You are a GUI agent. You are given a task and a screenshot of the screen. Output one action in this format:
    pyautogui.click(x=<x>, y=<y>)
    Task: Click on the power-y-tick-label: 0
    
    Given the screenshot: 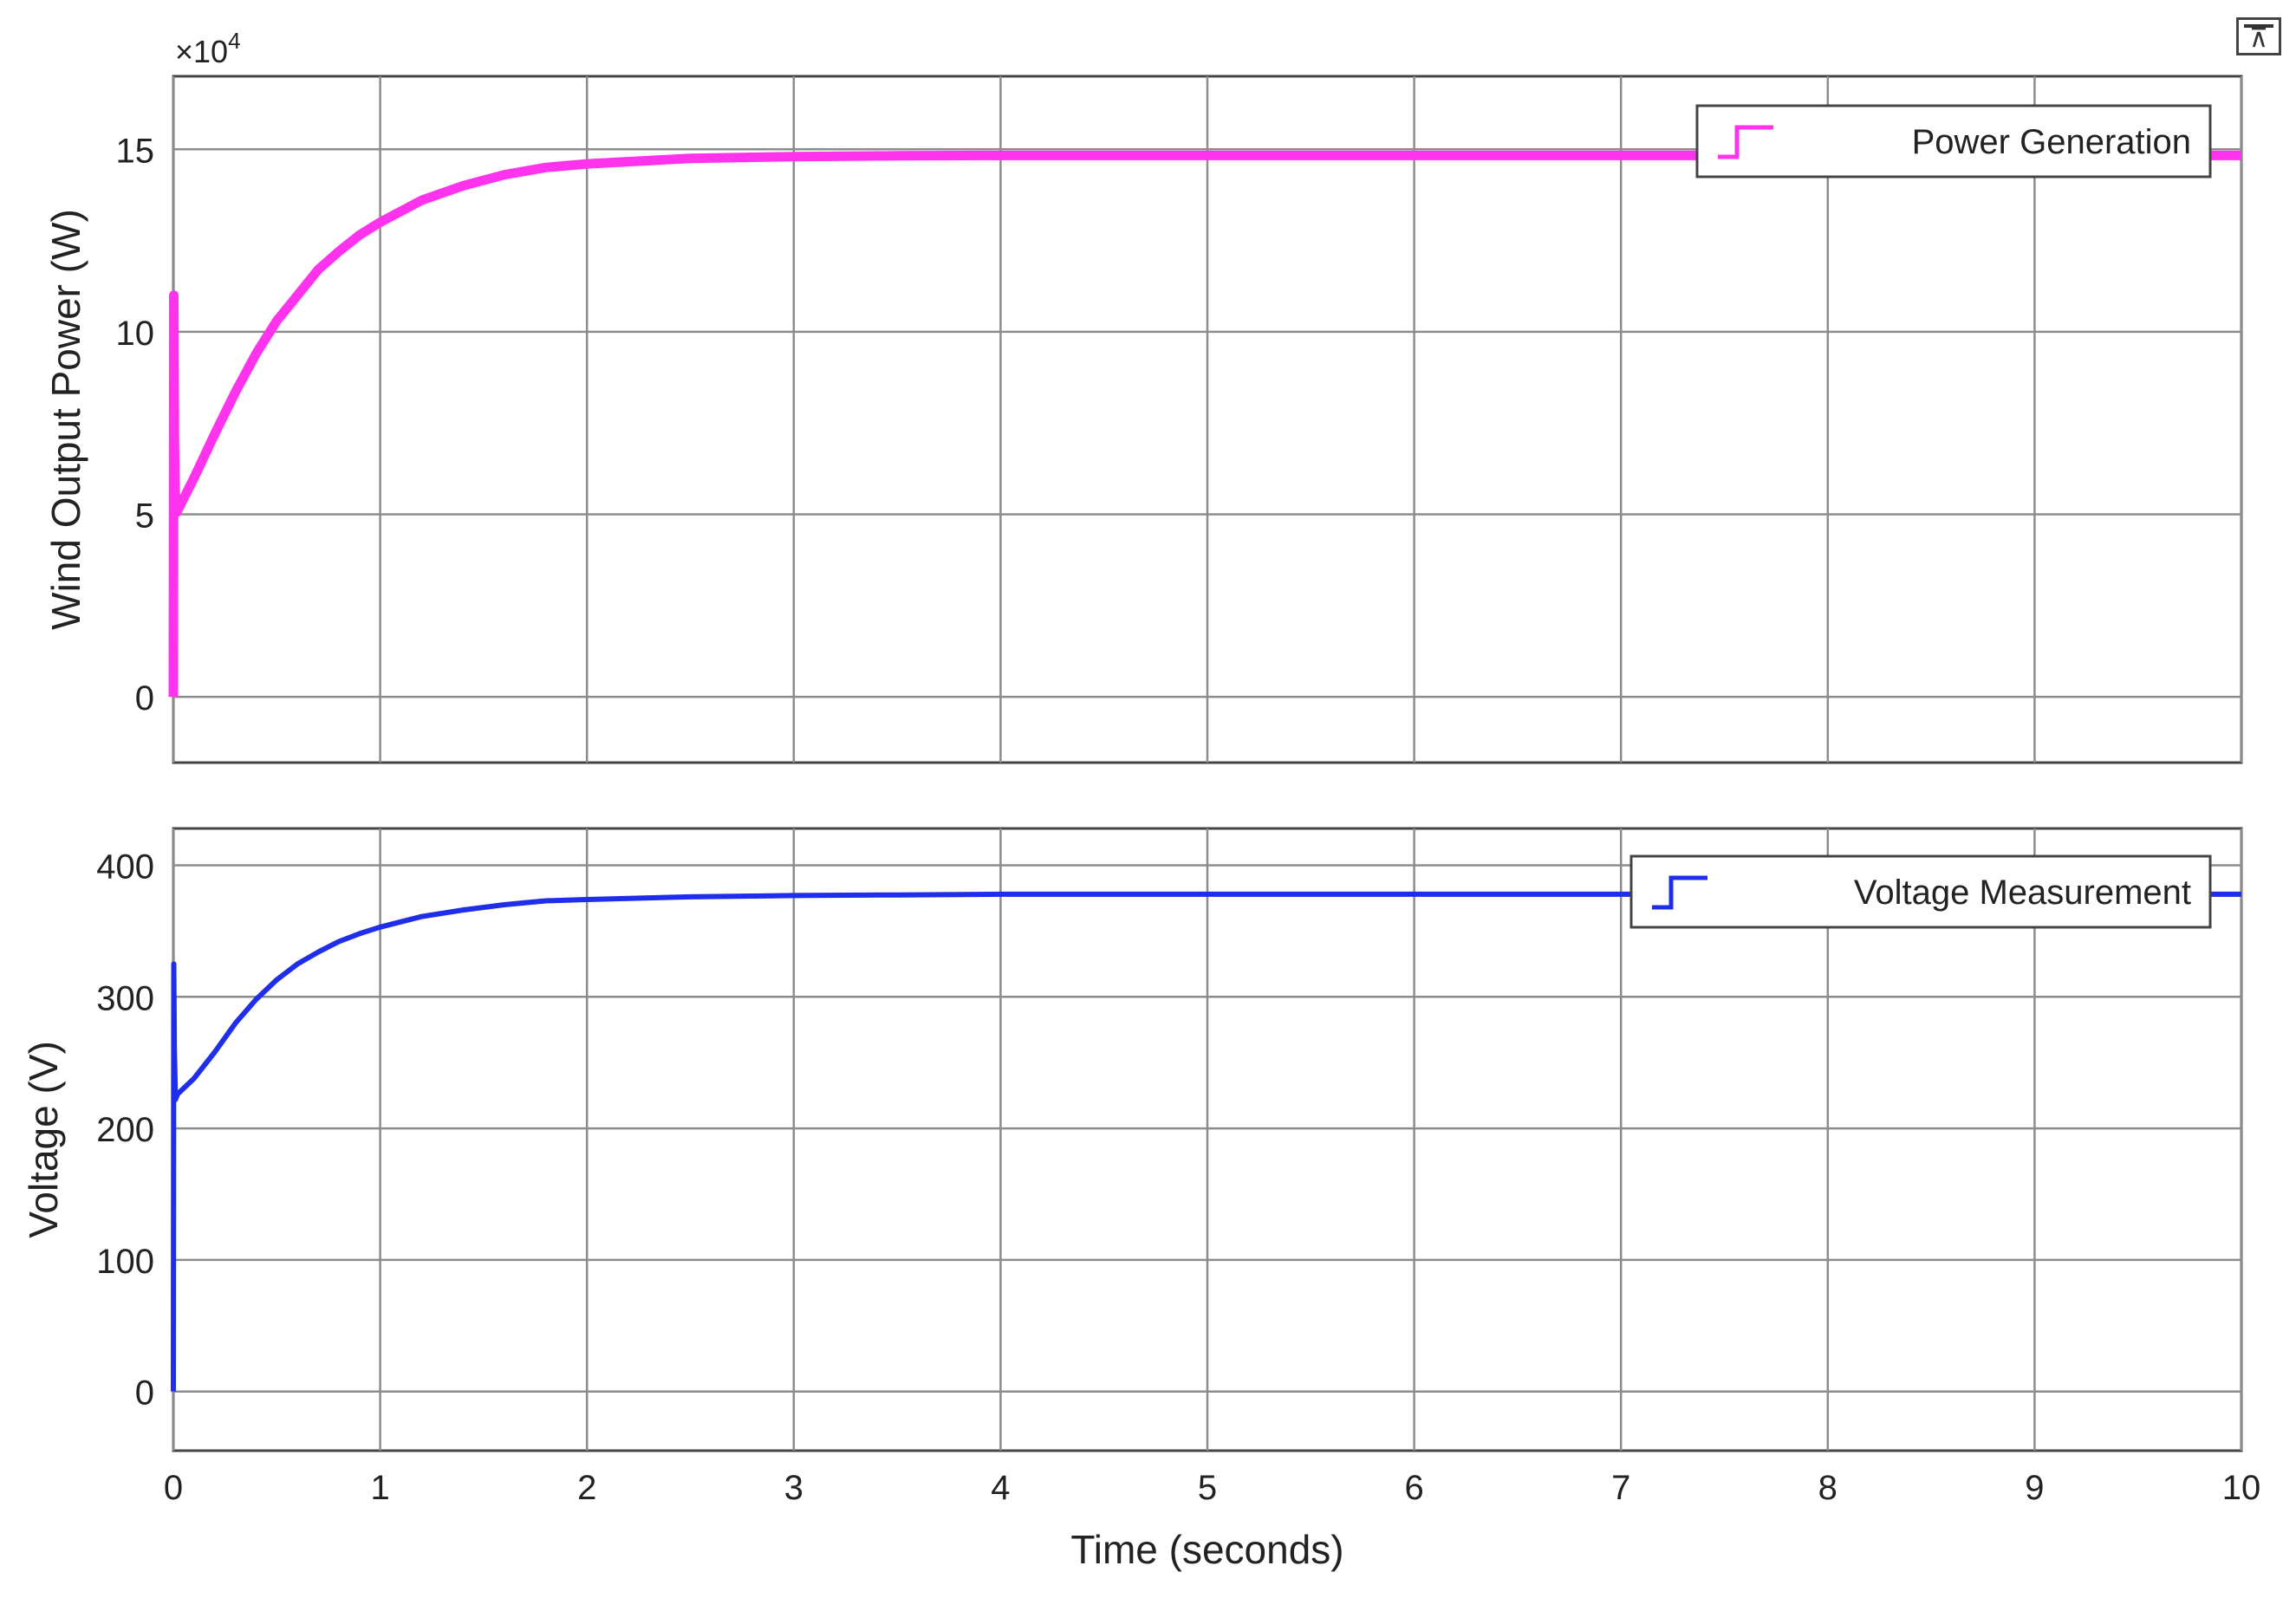 What is the action you would take?
    pyautogui.click(x=144, y=698)
    